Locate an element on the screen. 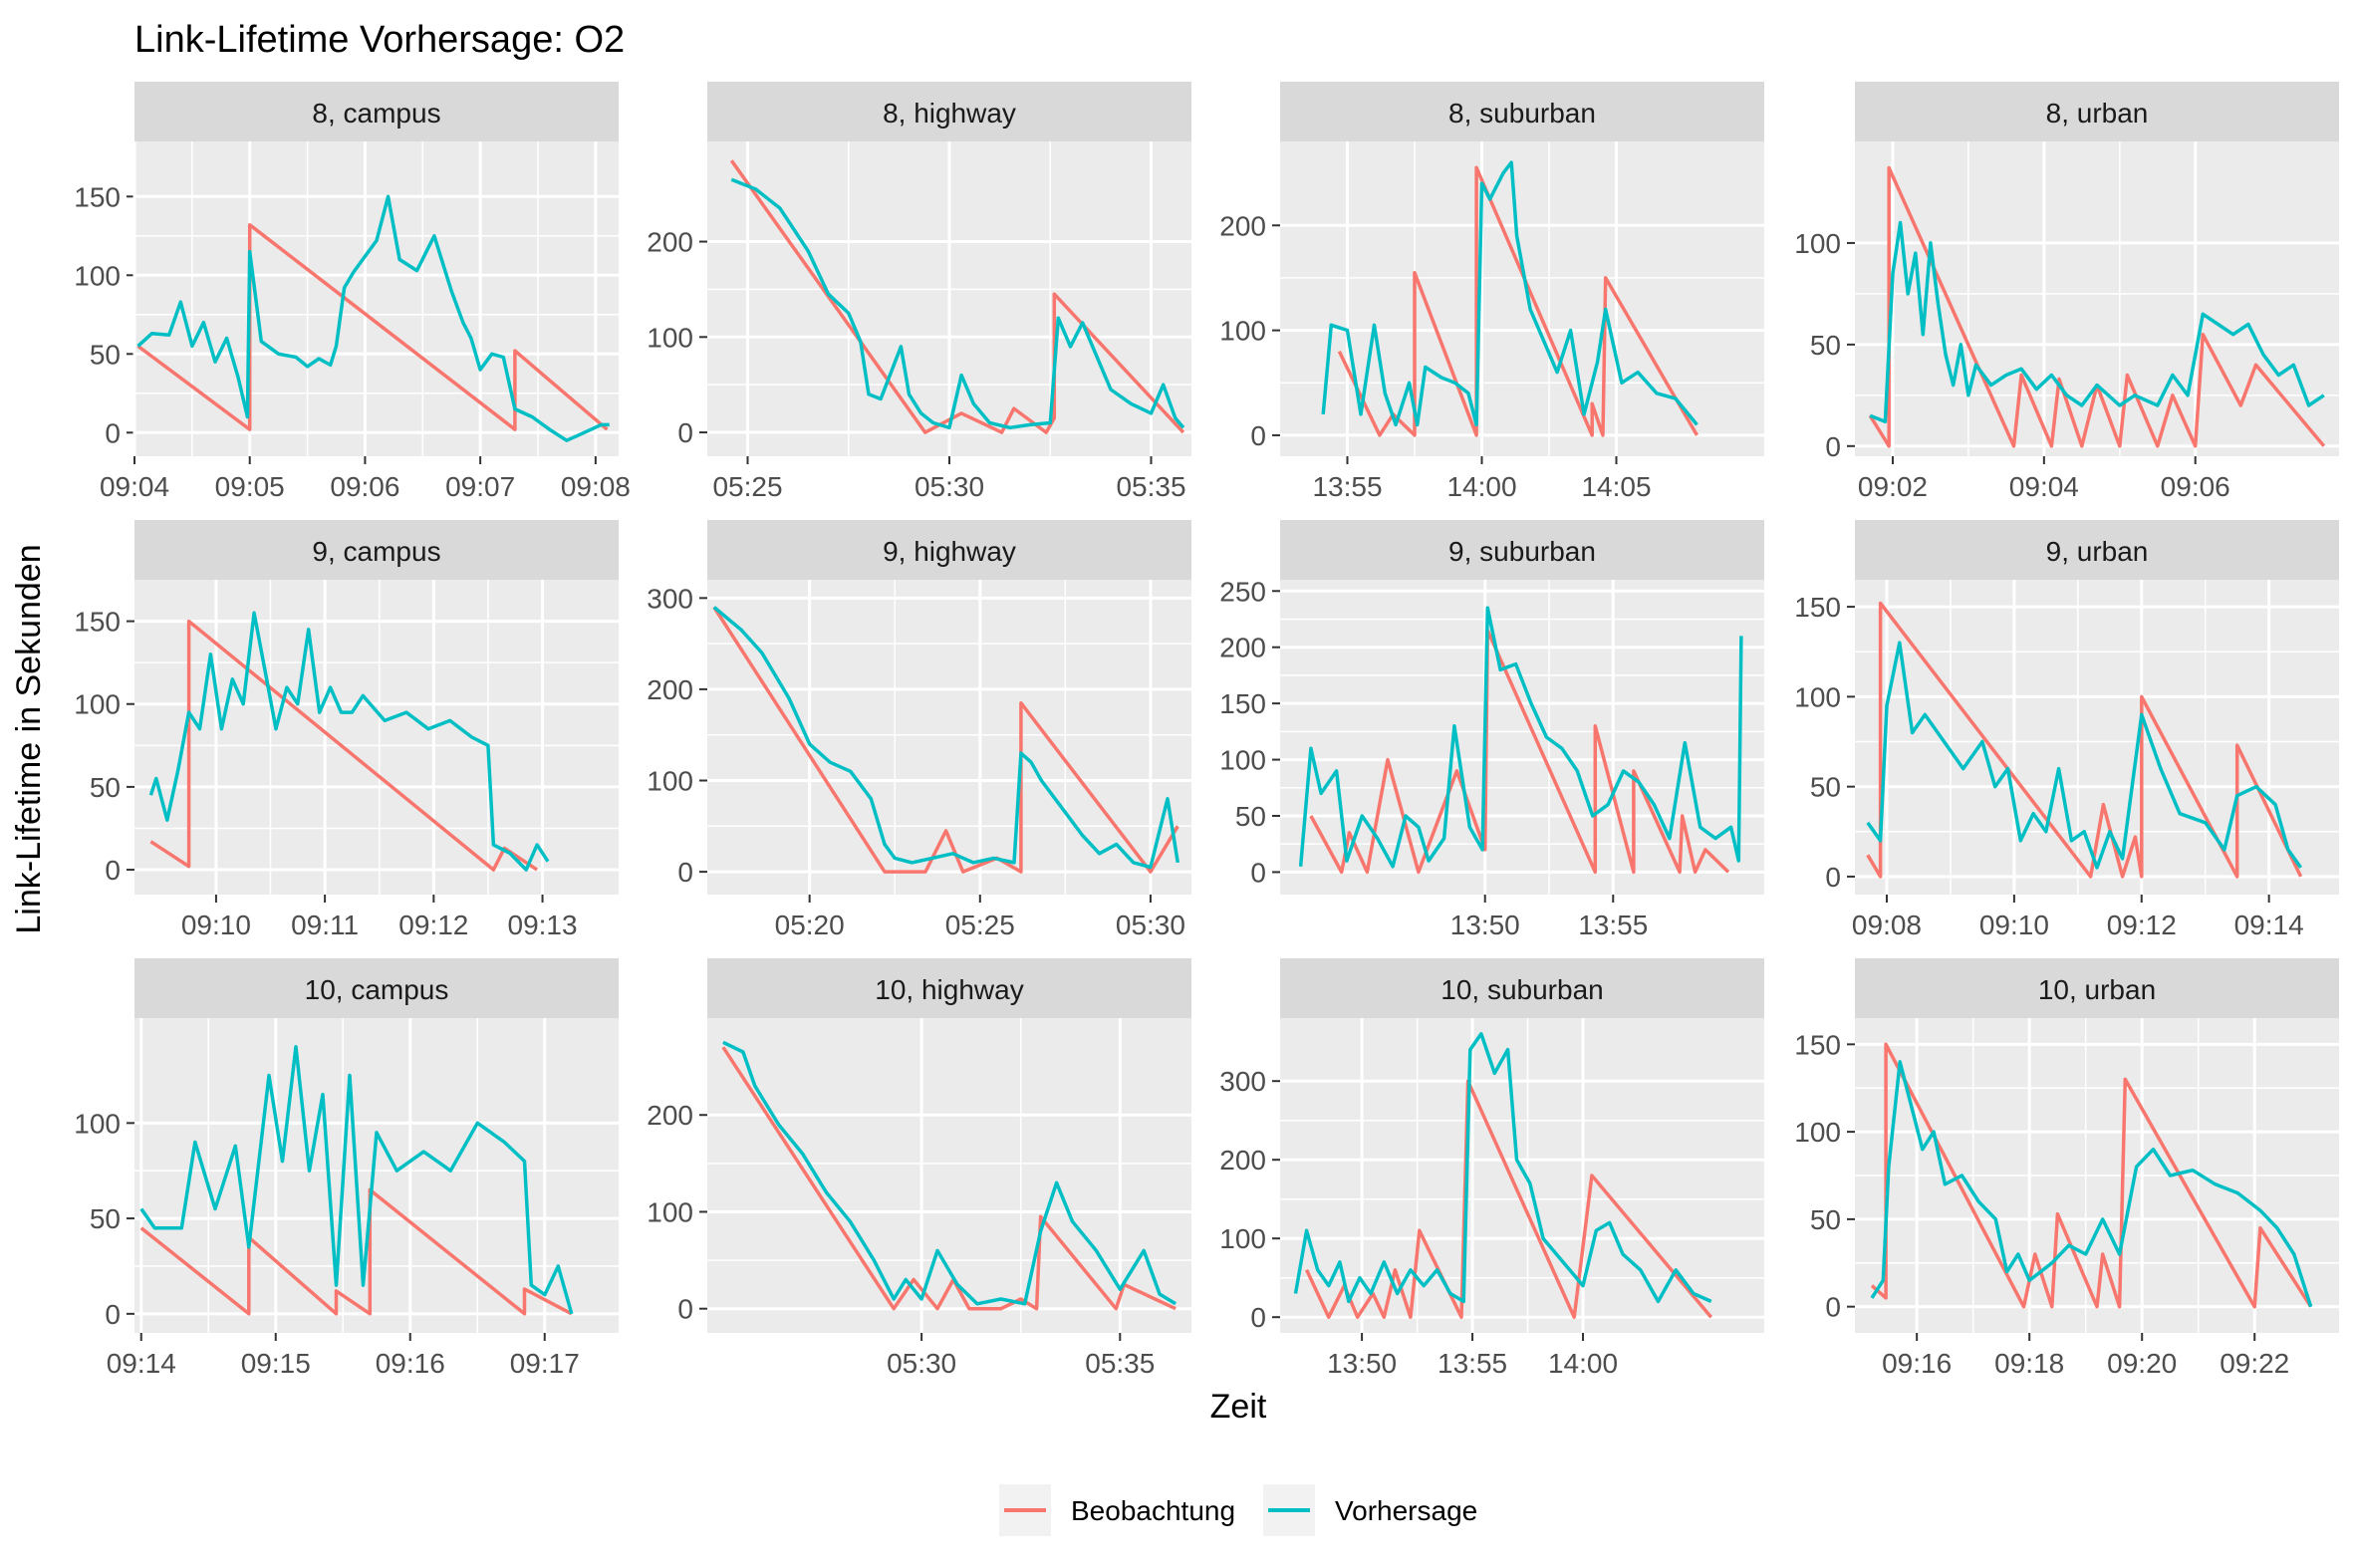 The width and height of the screenshot is (2353, 1568). facet-panel: 9, suburban 0 50 100 150 200 250 13:50 13:55 is located at coordinates (1491, 730).